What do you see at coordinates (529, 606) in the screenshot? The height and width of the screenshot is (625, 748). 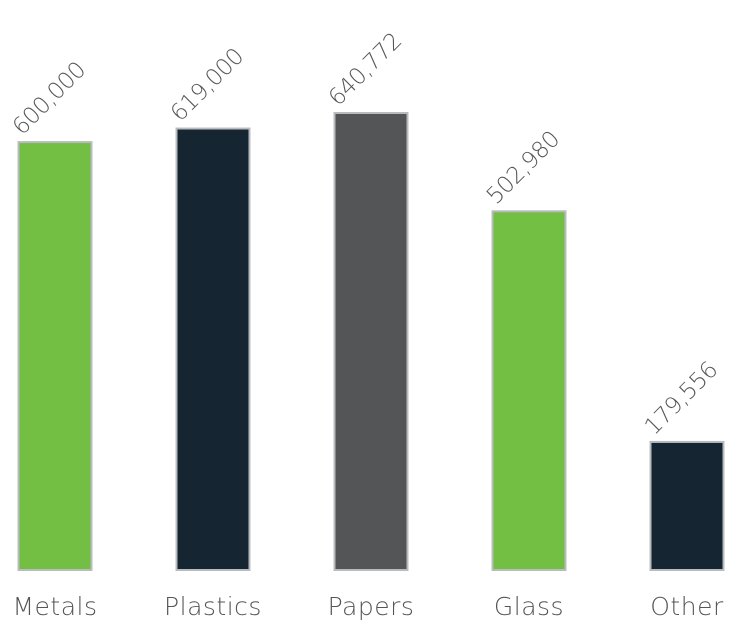 I see `category-label-glass: Glass` at bounding box center [529, 606].